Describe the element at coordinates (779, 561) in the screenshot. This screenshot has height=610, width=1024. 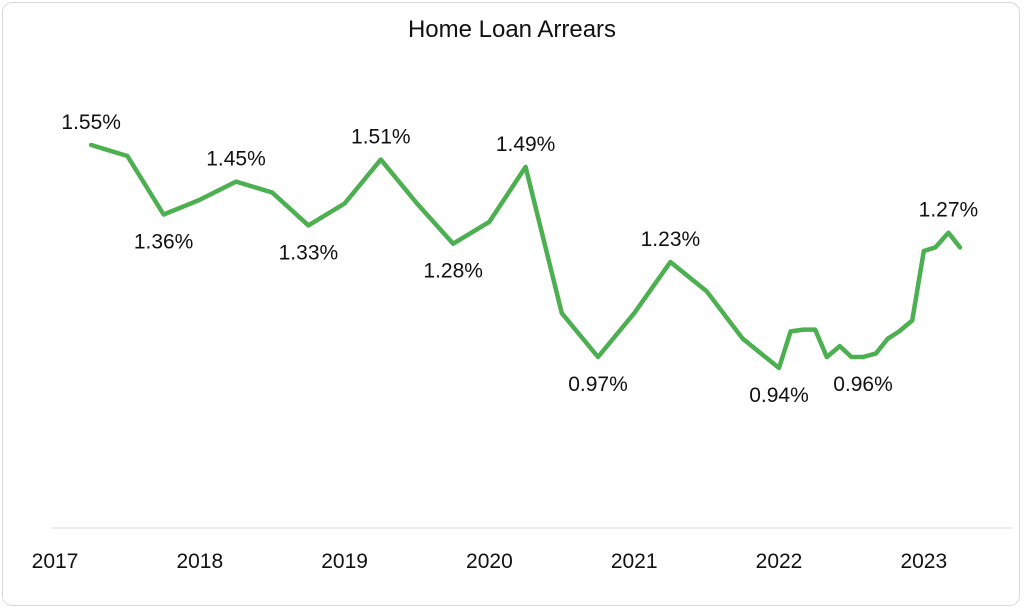
I see `x-tick-label: 2022` at that location.